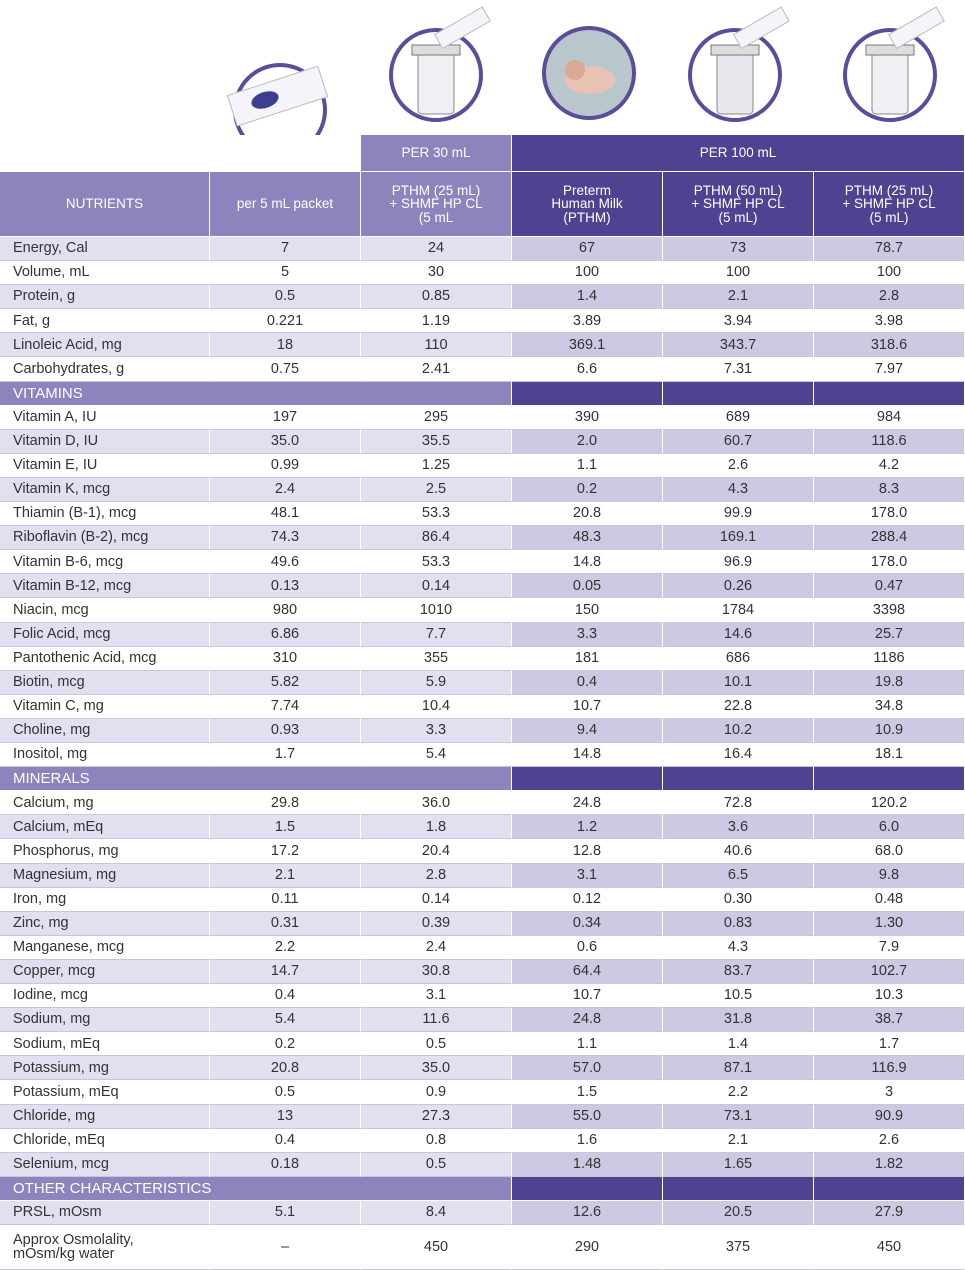  Describe the element at coordinates (889, 1164) in the screenshot. I see `value-cell: 1.82` at that location.